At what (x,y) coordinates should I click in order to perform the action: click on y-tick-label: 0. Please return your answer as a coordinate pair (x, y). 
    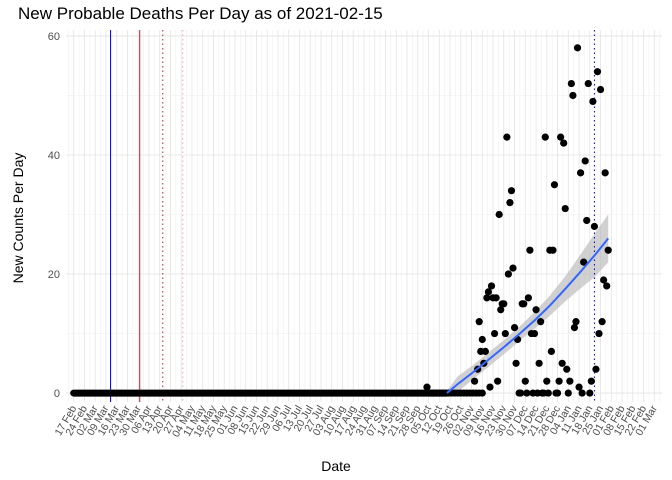
    Looking at the image, I should click on (57, 394).